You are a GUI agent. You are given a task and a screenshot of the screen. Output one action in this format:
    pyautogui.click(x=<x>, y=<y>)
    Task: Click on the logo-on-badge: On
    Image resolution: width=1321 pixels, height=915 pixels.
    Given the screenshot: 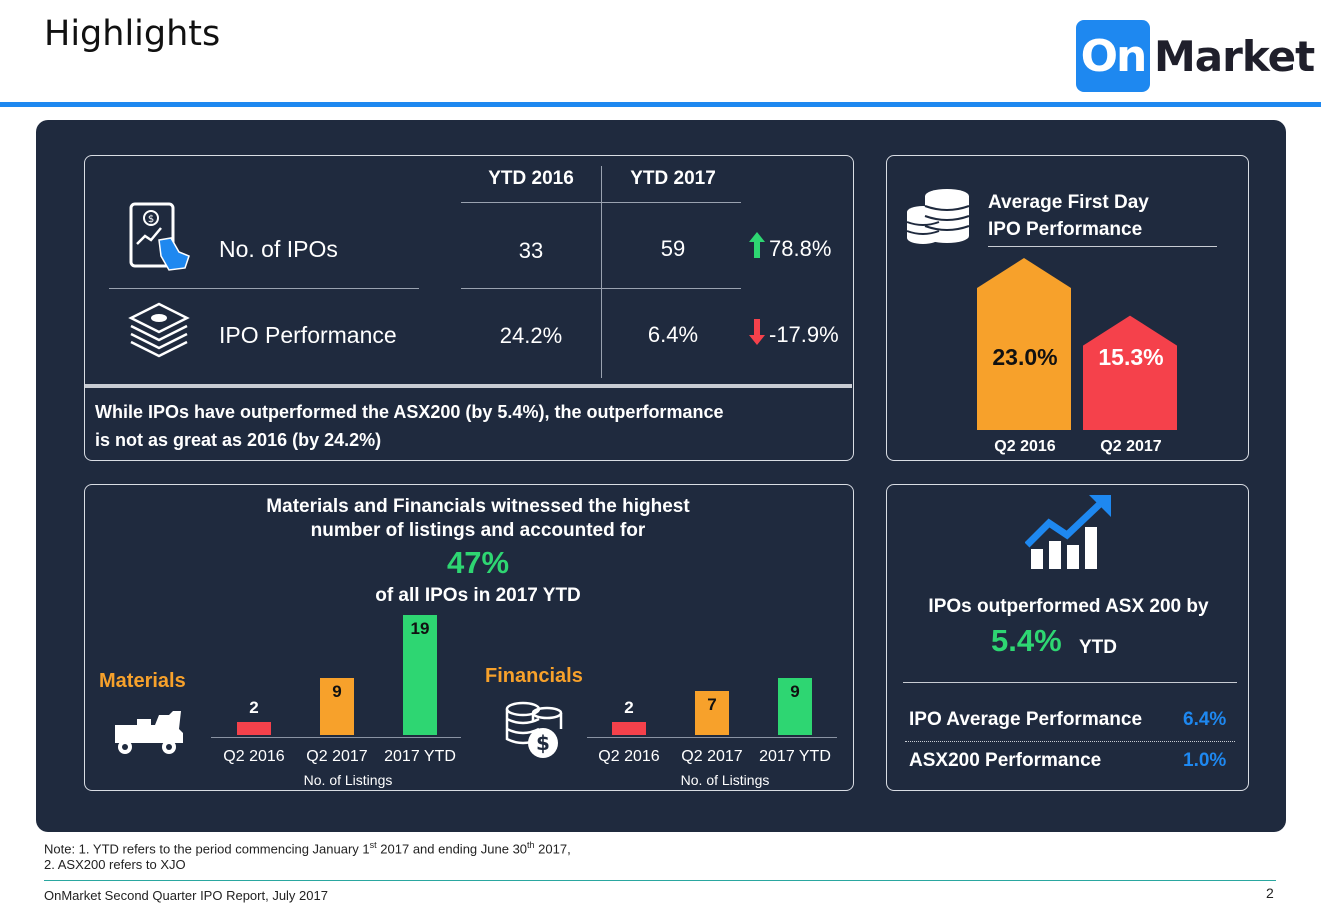 What is the action you would take?
    pyautogui.click(x=1113, y=56)
    